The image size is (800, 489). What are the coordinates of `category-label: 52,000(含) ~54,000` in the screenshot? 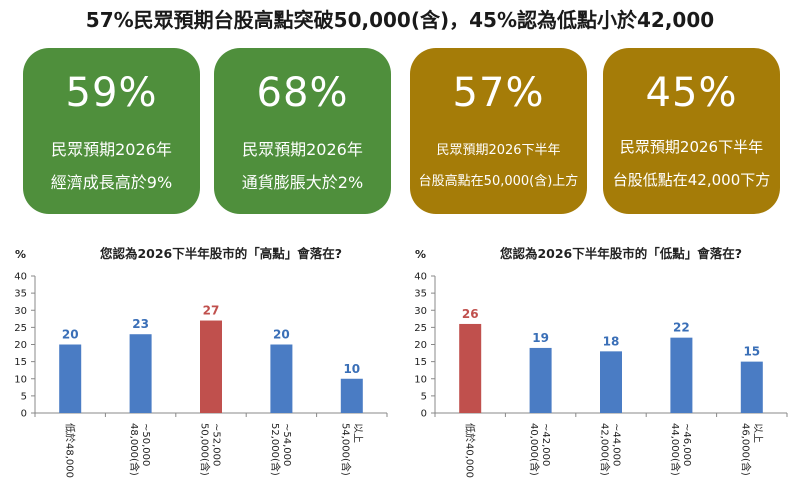 It's located at (280, 449).